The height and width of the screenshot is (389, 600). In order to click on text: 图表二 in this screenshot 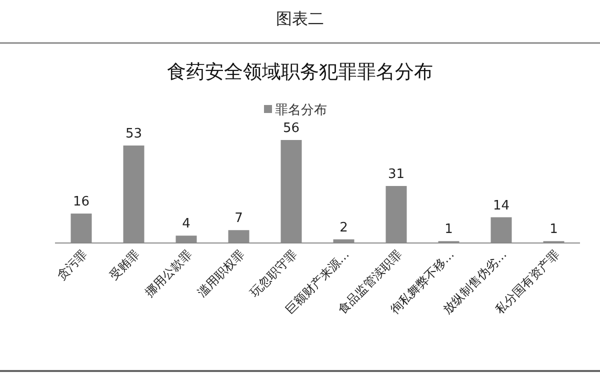, I will do `click(300, 18)`.